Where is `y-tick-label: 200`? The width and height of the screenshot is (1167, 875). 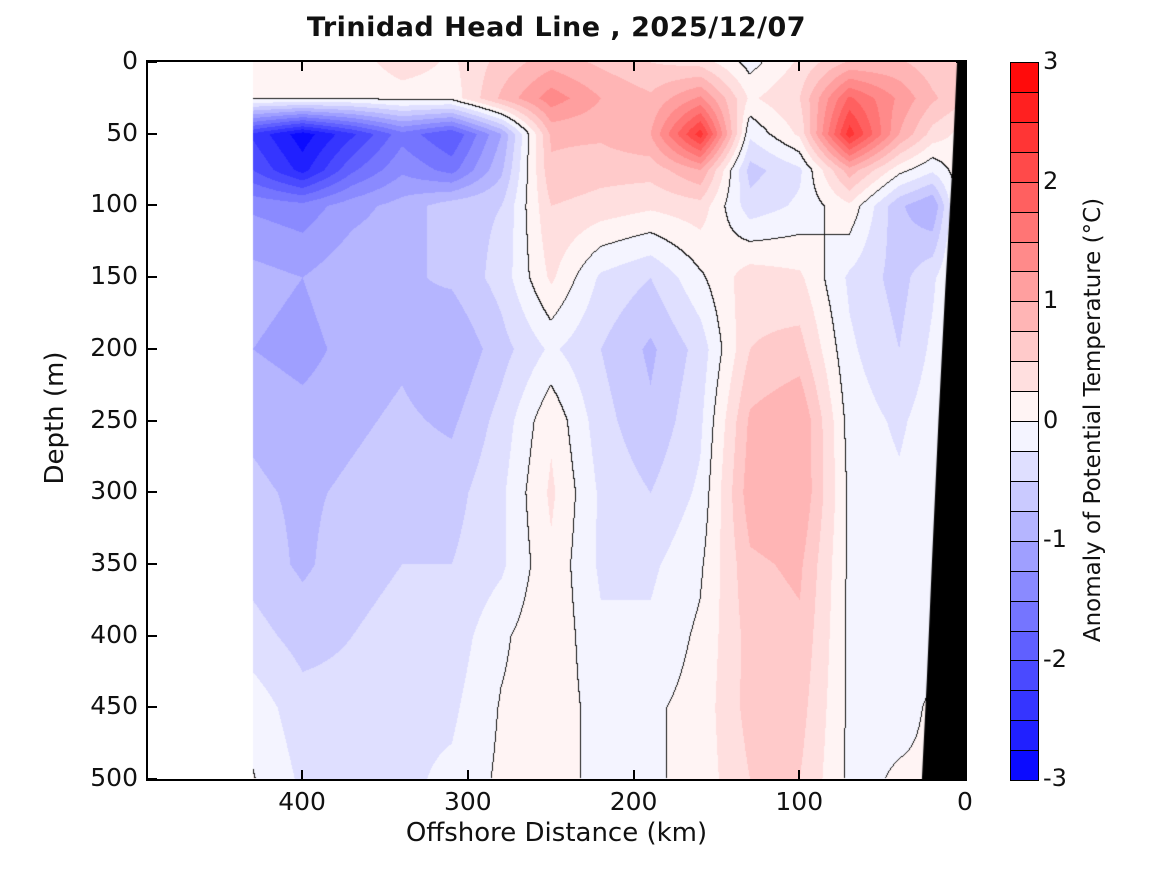 y-tick-label: 200 is located at coordinates (114, 347).